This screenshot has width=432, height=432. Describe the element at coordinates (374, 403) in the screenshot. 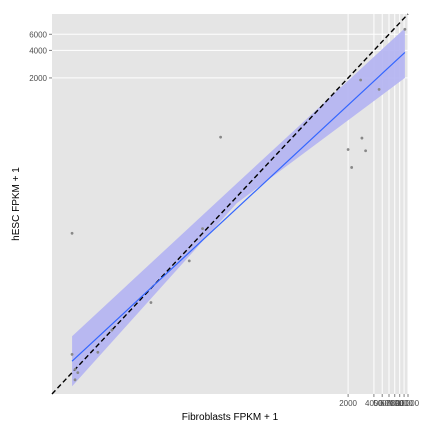

I see `x-tick-label-1: 4000` at that location.